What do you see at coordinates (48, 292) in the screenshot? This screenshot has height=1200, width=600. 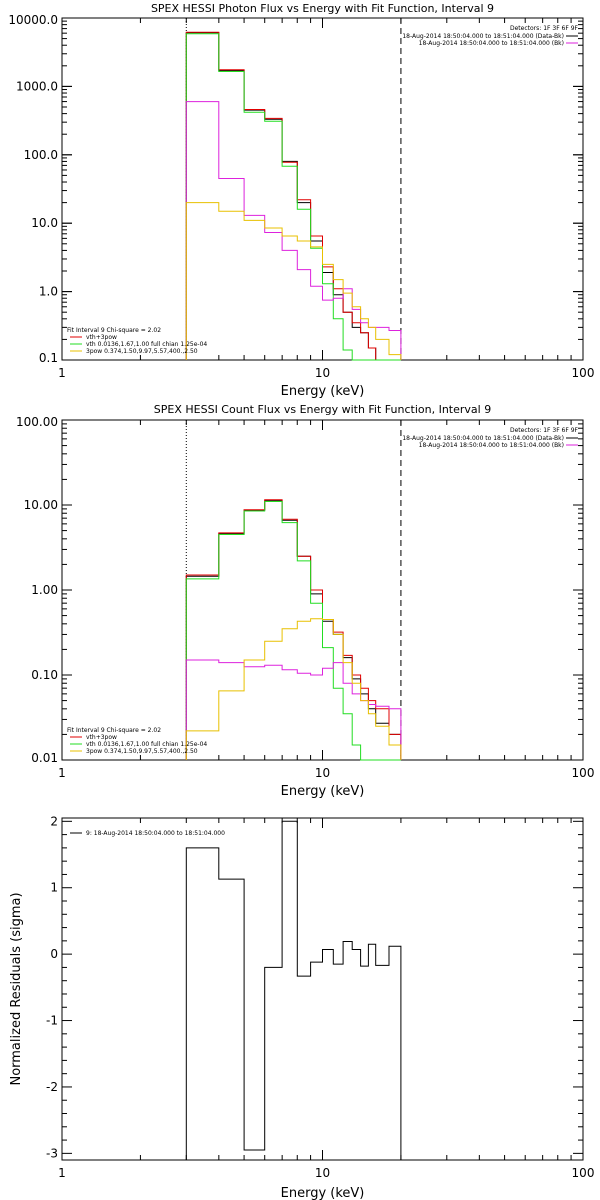 I see `y-tick-label: 1.0` at bounding box center [48, 292].